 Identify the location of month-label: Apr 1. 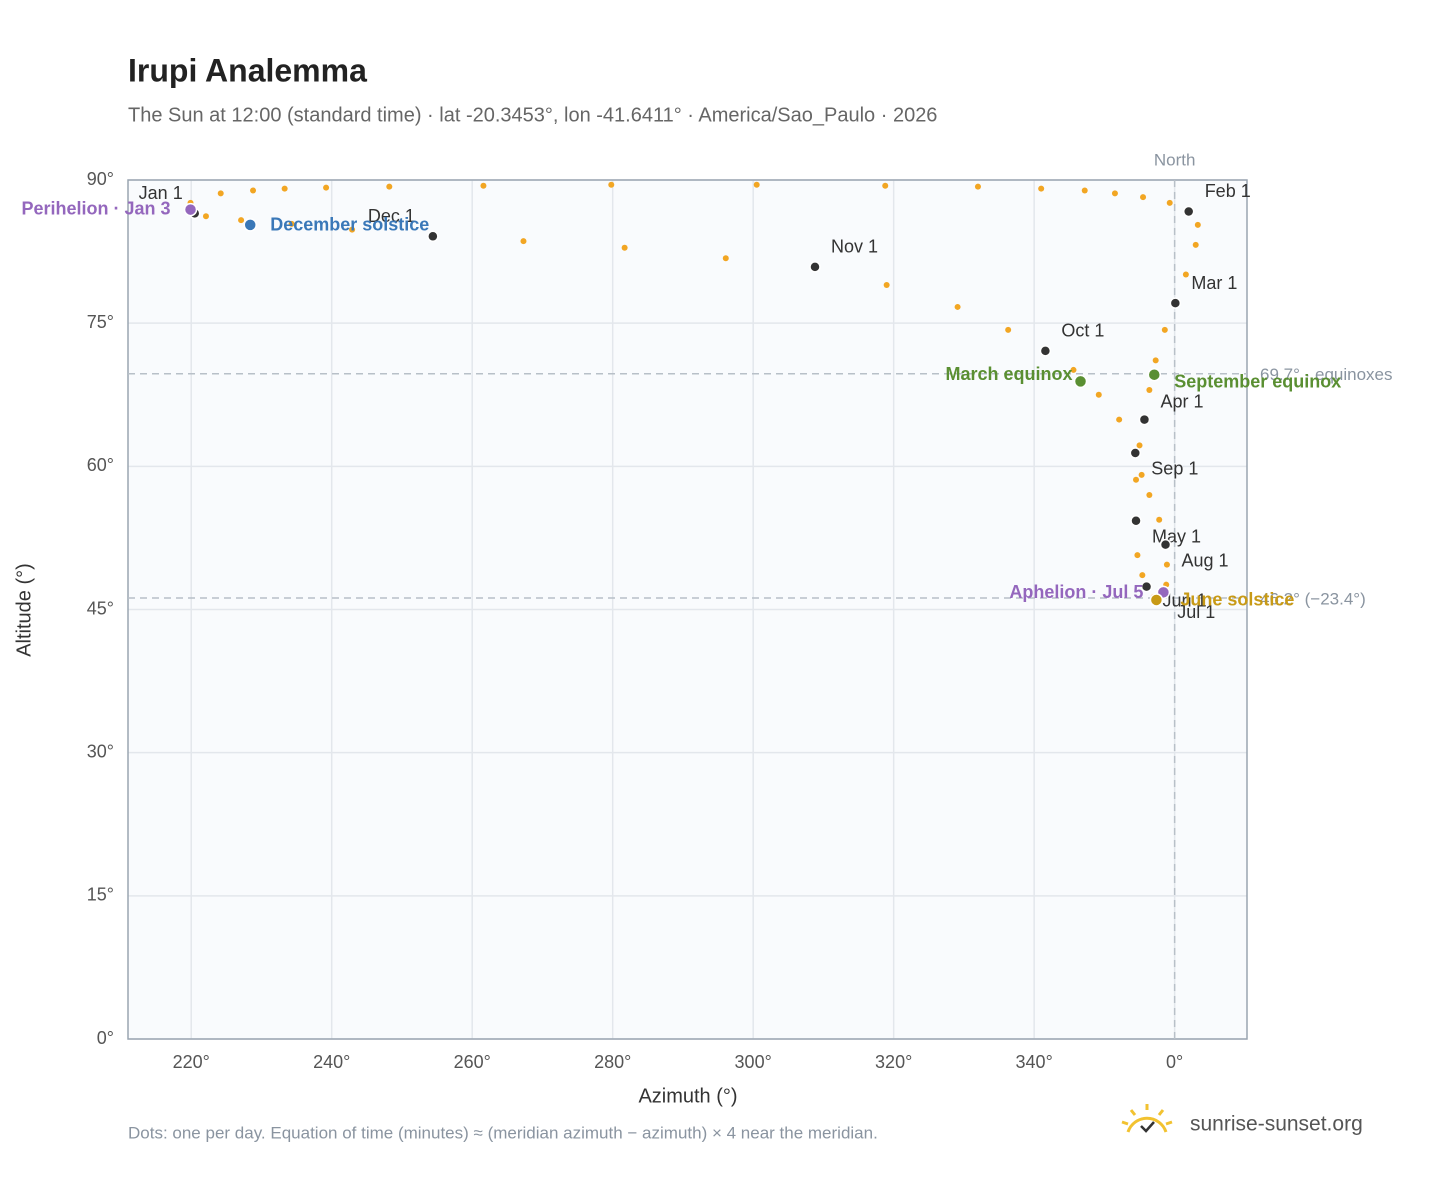
(1181, 401).